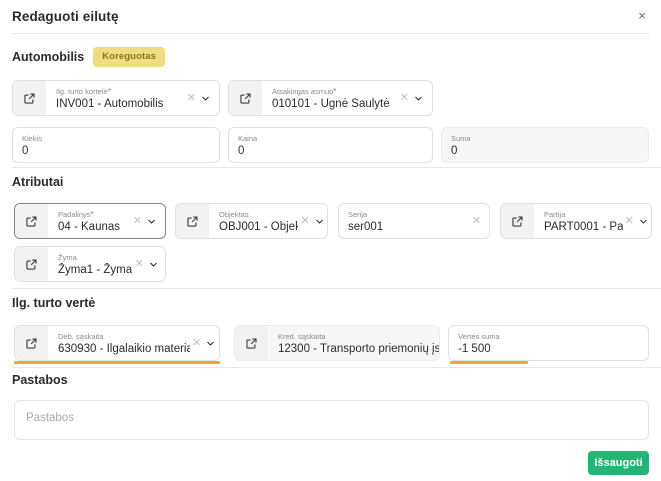 Image resolution: width=661 pixels, height=481 pixels. What do you see at coordinates (331, 420) in the screenshot?
I see `notes-input: Pastabos` at bounding box center [331, 420].